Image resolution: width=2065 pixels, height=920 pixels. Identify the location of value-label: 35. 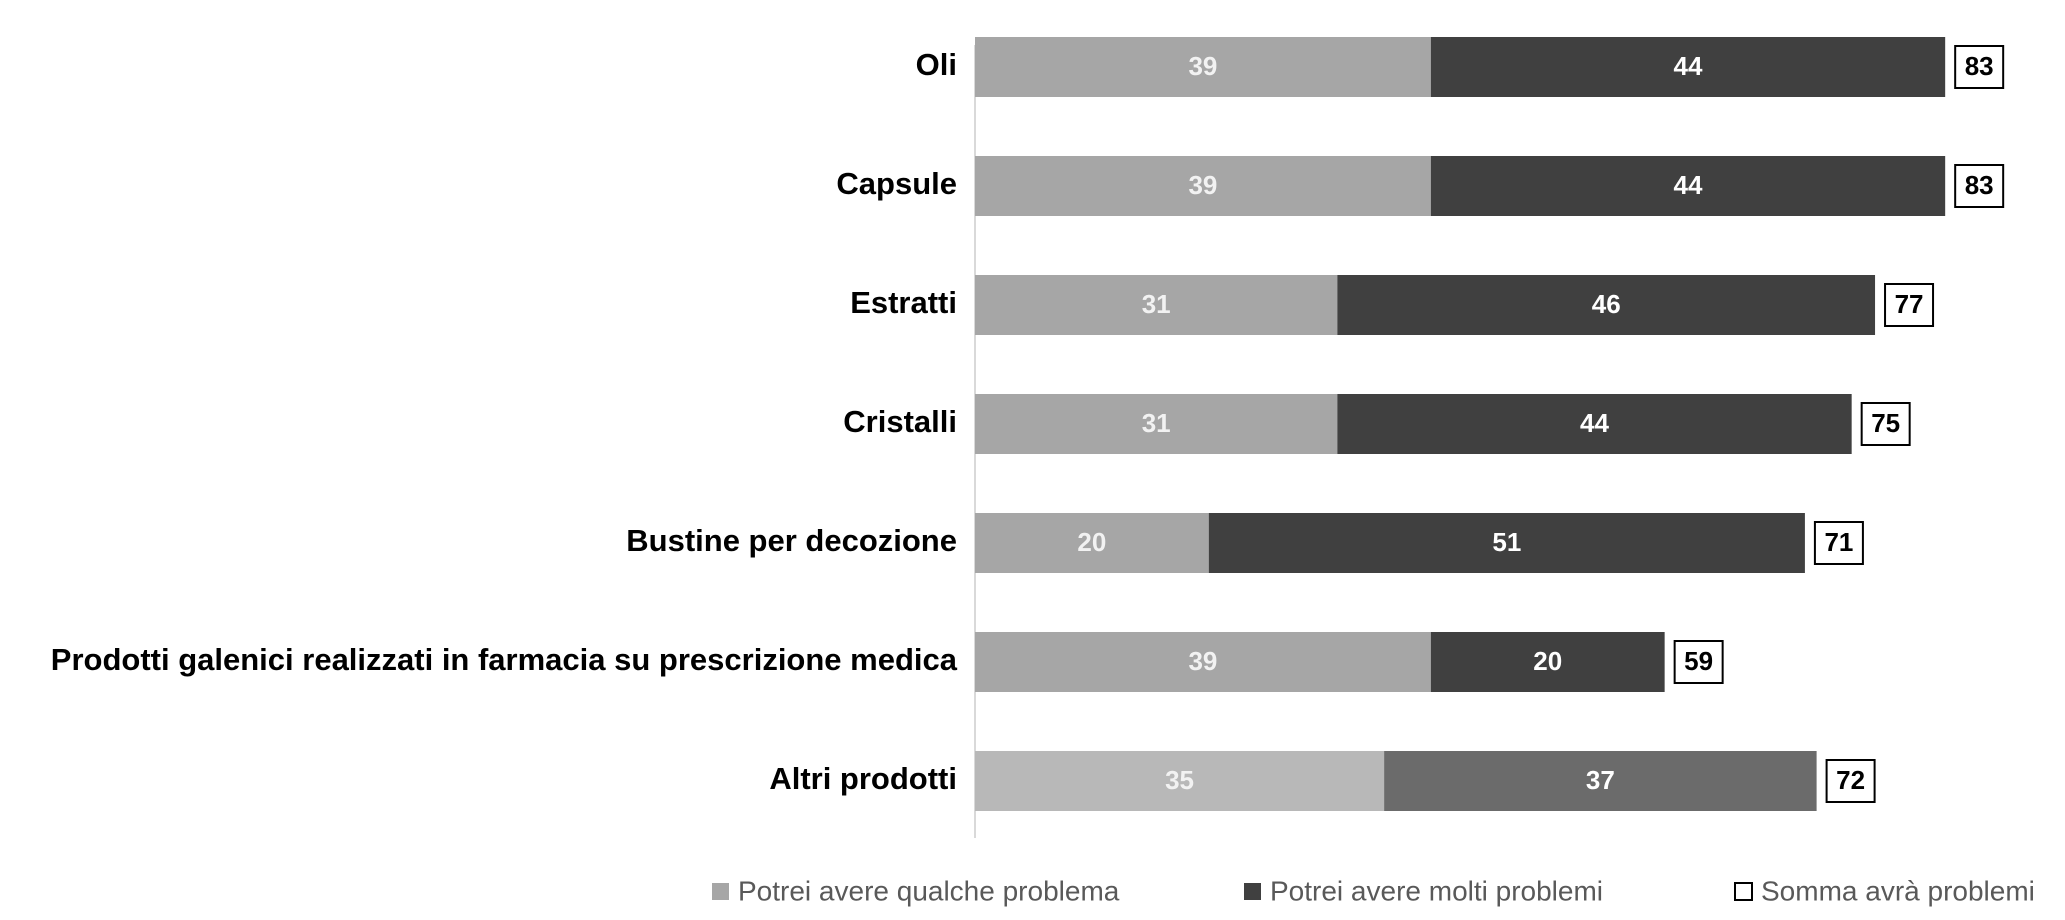
(1179, 780).